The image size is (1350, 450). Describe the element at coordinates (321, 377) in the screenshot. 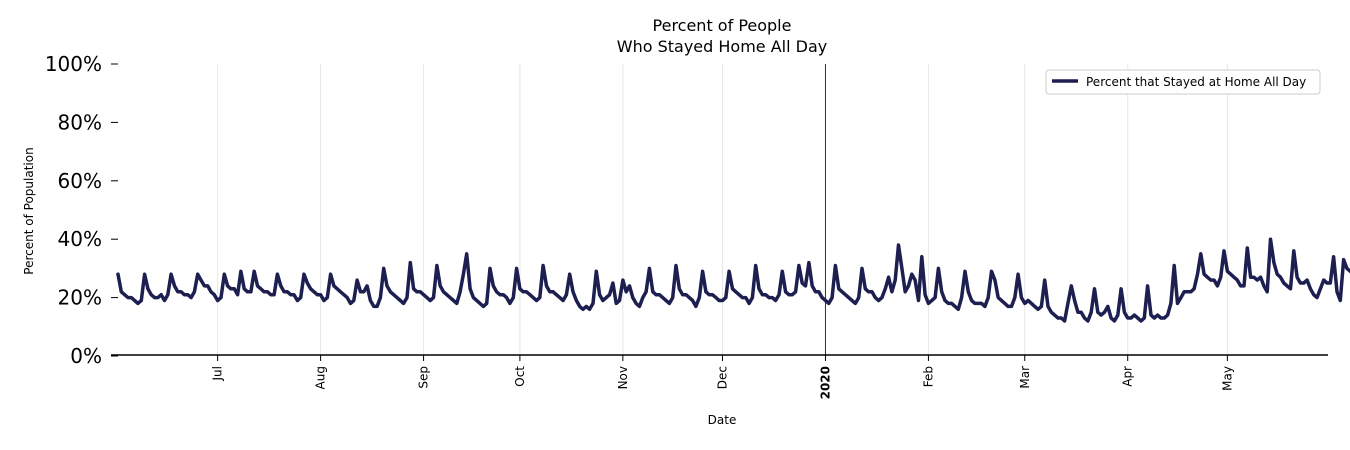

I see `x-tick-label: Aug` at that location.